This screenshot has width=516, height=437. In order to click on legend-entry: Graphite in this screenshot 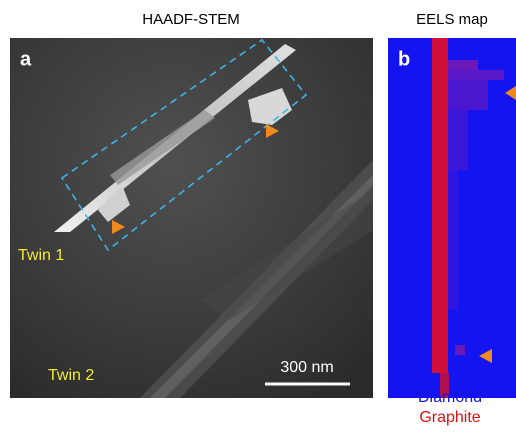, I will do `click(449, 417)`.